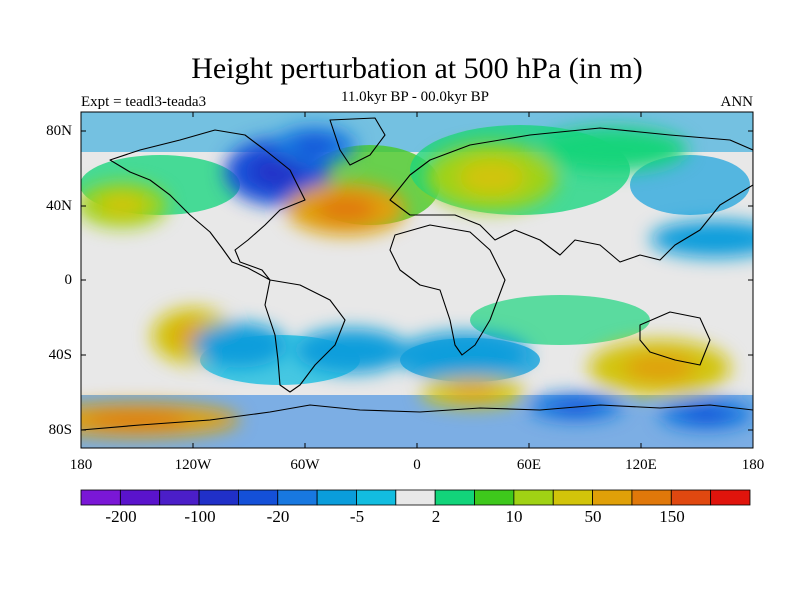 The height and width of the screenshot is (600, 800). Describe the element at coordinates (737, 102) in the screenshot. I see `season-label: ANN` at that location.